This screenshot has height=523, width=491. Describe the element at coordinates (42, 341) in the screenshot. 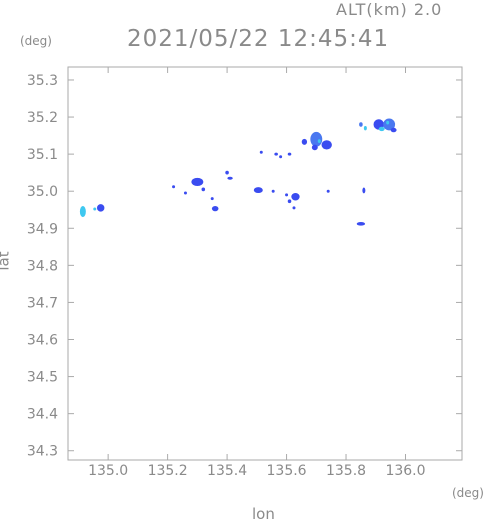

I see `y-tick-label: 34.6` at that location.